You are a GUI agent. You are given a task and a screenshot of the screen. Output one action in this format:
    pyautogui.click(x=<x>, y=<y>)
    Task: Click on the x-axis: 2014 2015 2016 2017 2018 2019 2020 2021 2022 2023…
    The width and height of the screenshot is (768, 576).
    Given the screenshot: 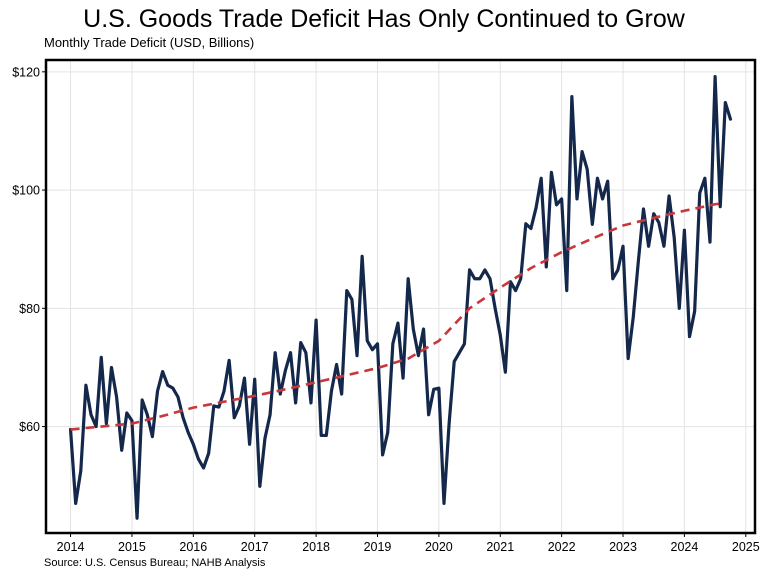 What is the action you would take?
    pyautogui.click(x=408, y=543)
    